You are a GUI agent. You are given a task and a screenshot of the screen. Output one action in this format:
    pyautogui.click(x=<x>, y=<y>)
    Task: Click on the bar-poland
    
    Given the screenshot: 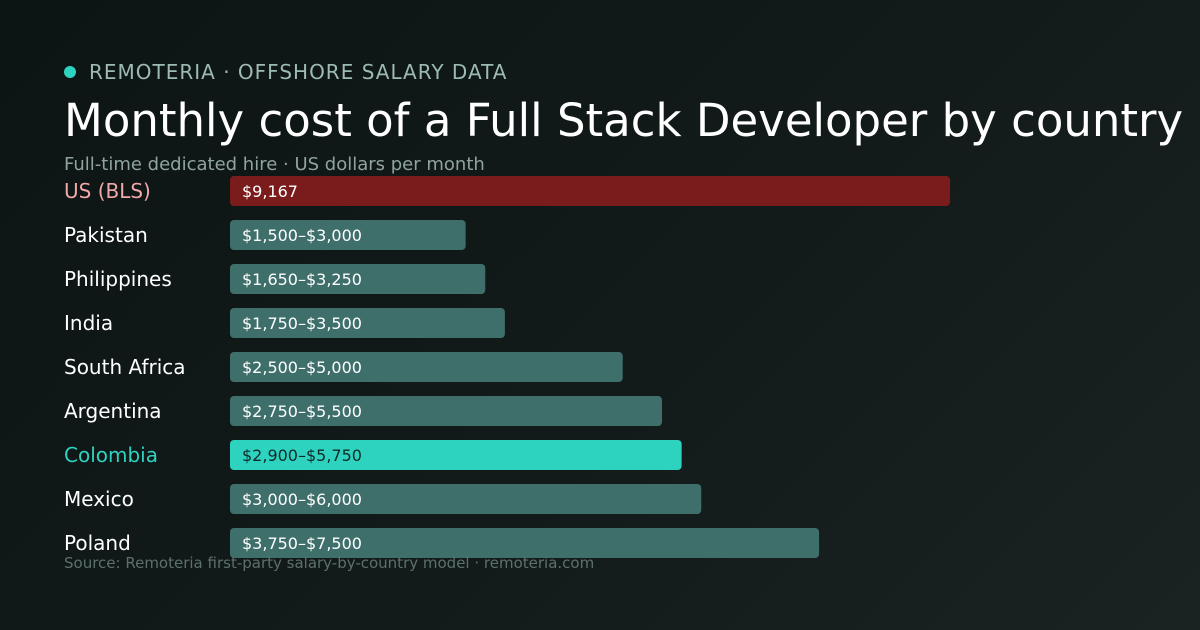 What is the action you would take?
    pyautogui.click(x=525, y=543)
    